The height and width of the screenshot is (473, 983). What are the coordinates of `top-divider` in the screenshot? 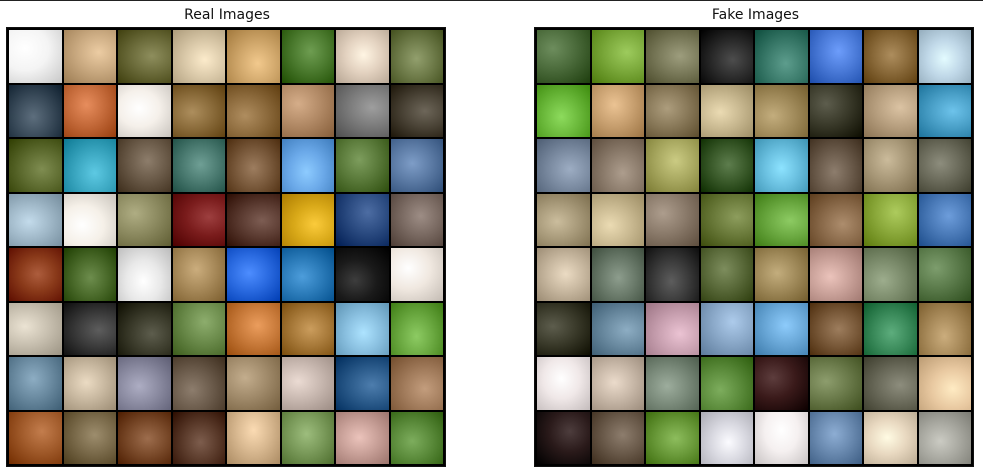 It's located at (491, 0).